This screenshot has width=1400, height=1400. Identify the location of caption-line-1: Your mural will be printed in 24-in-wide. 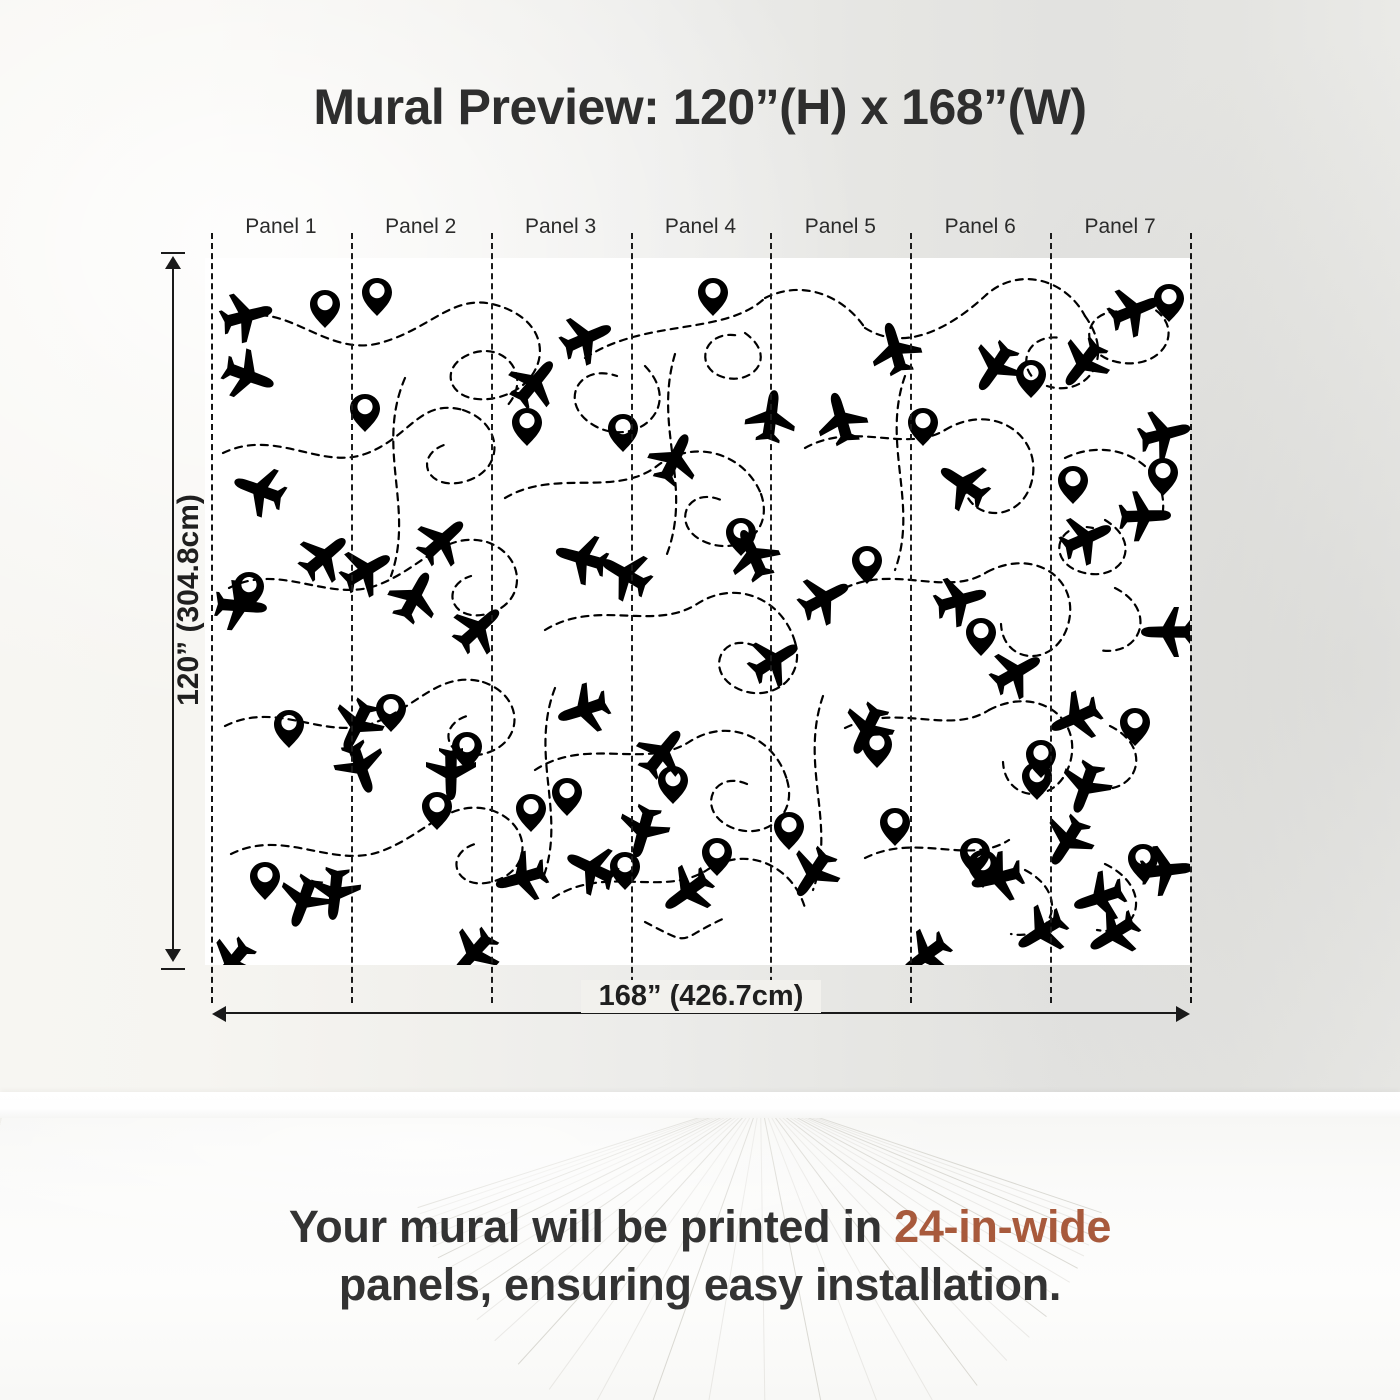
(700, 1227).